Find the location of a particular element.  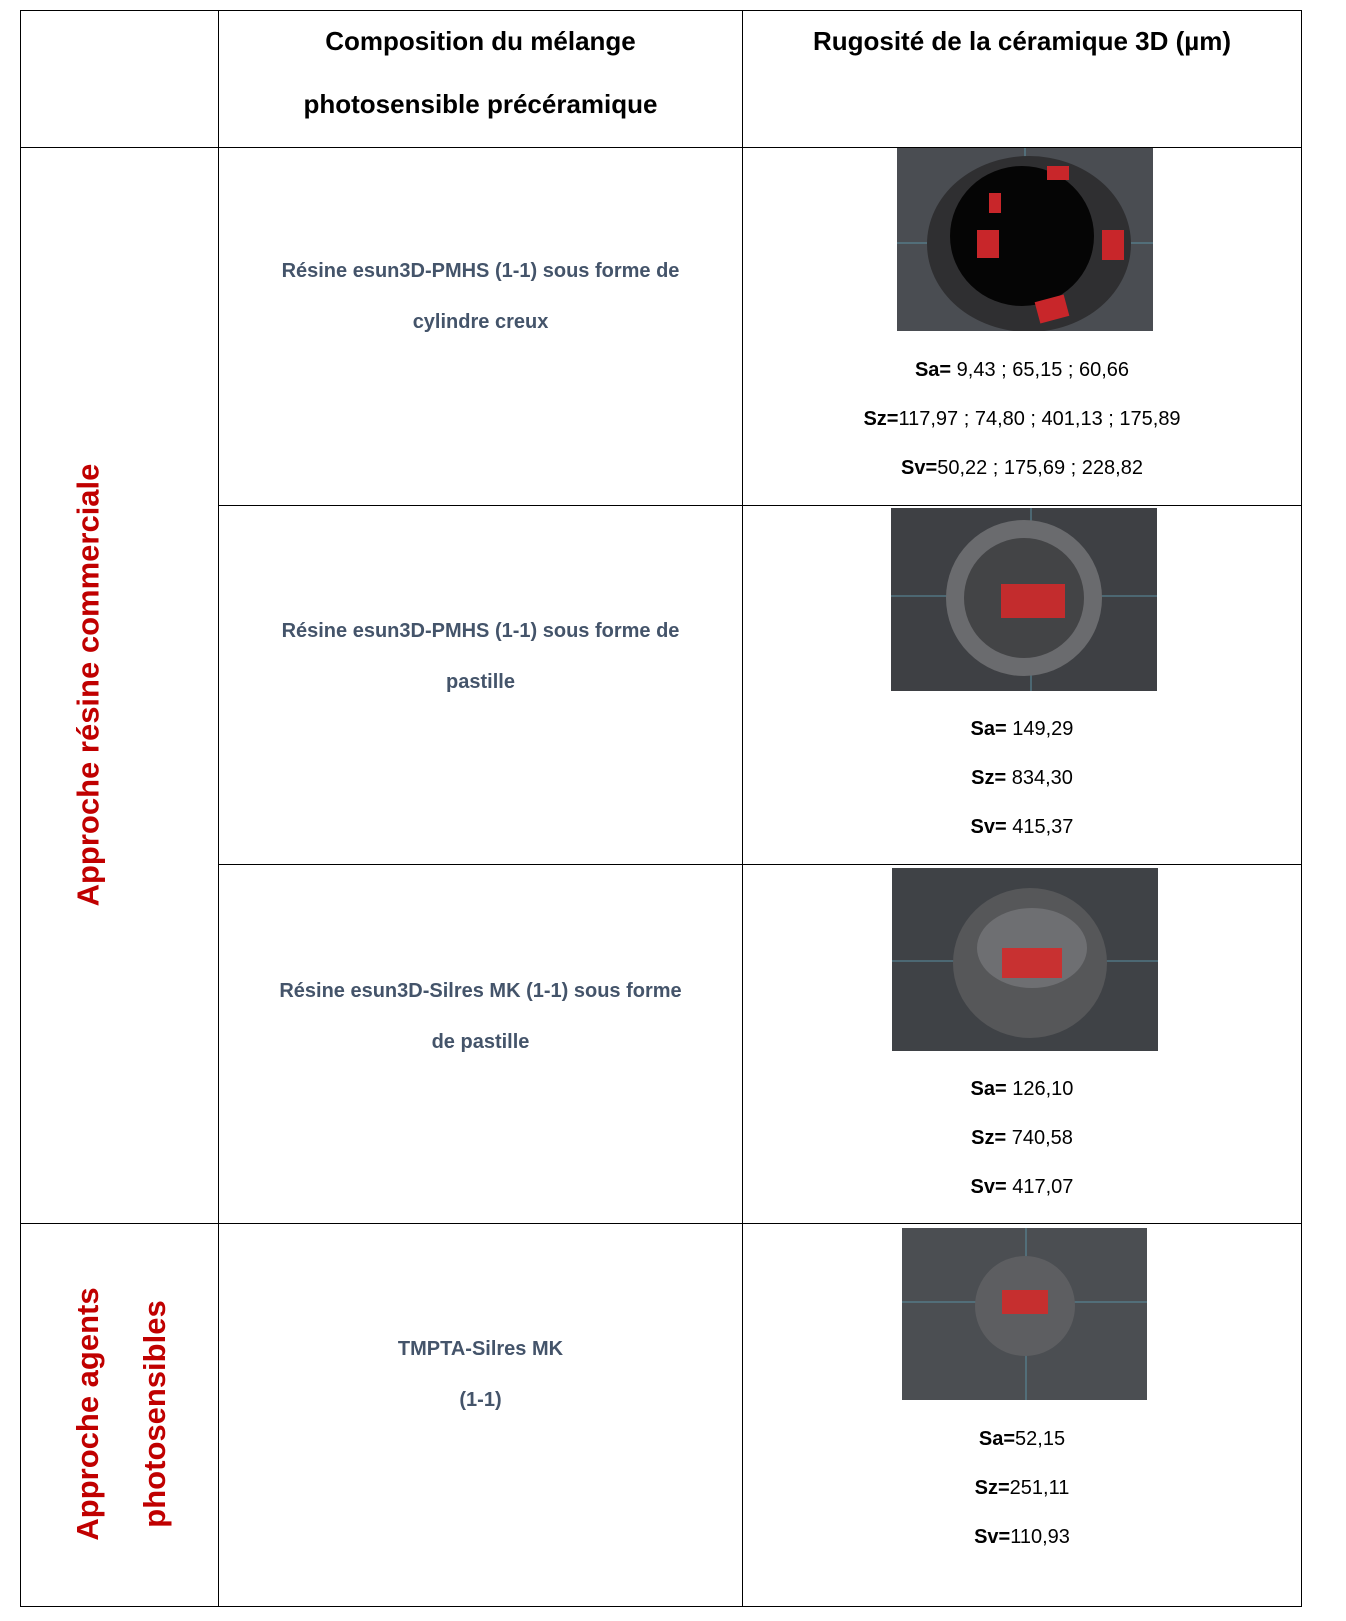

group-label-line: Approche résine commerciale is located at coordinates (88, 685).